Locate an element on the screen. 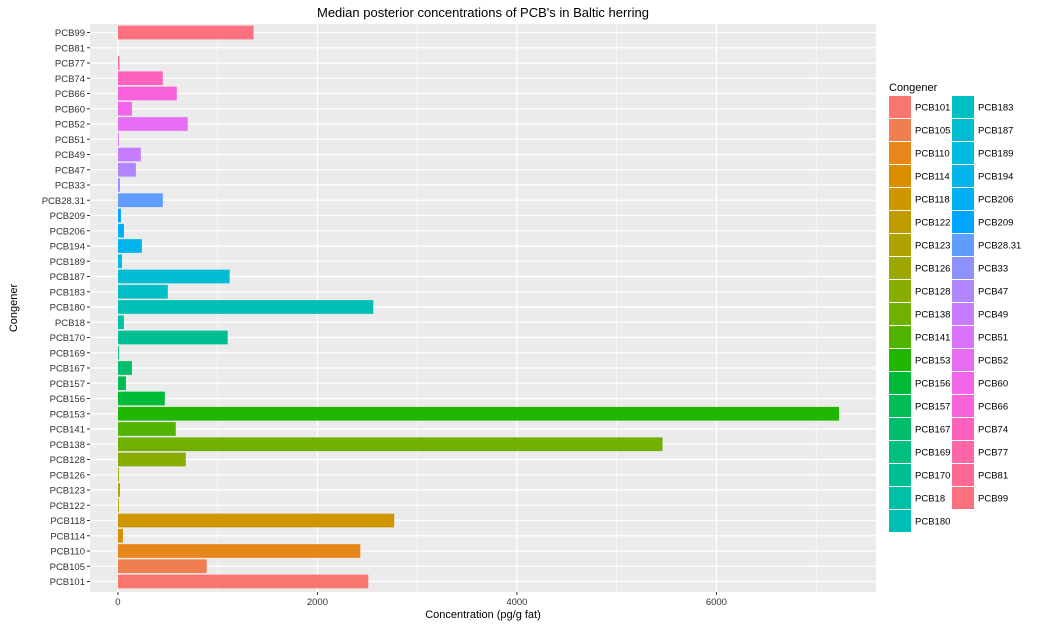  legend-label: PCB170 is located at coordinates (932, 476).